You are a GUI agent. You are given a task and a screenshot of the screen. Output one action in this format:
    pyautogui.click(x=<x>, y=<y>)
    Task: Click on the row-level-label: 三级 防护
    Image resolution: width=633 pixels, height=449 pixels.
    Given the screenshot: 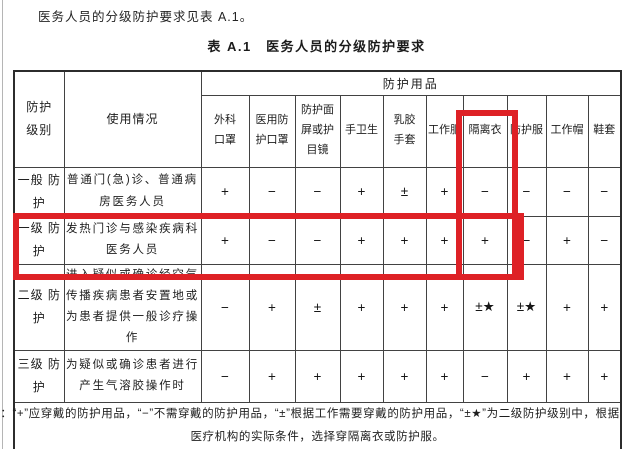 What is the action you would take?
    pyautogui.click(x=39, y=376)
    